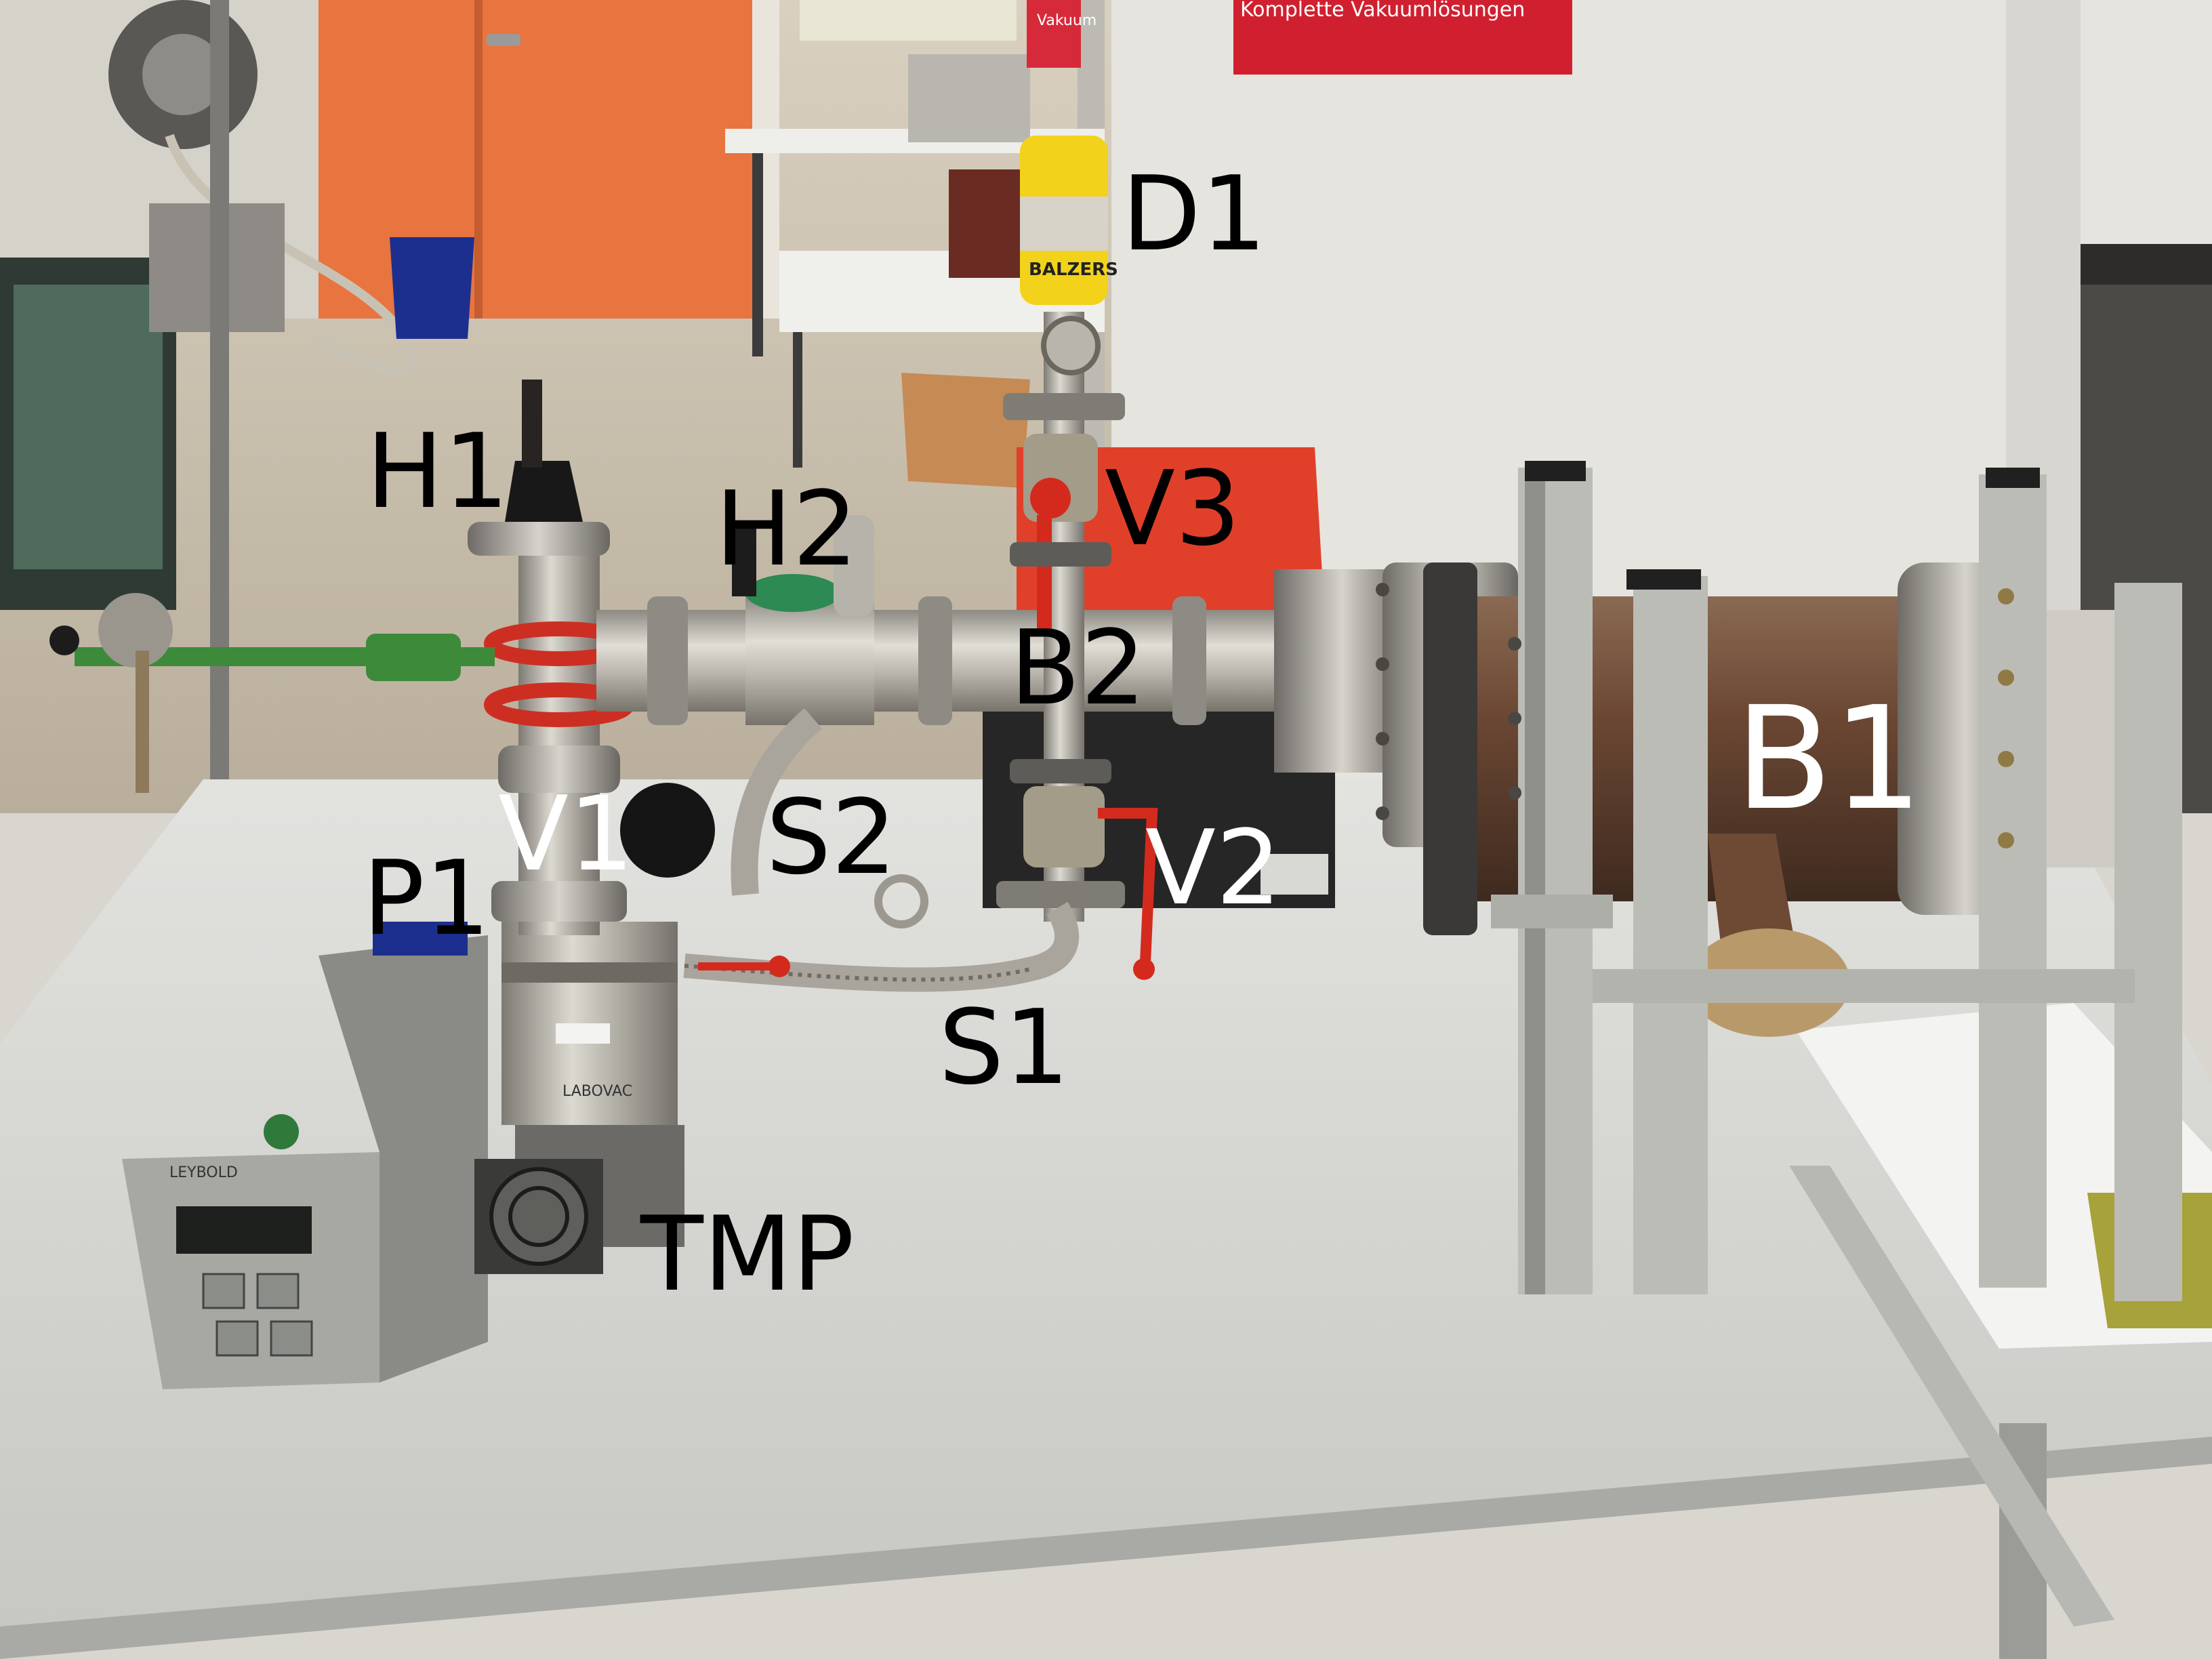 The image size is (2212, 1659). What do you see at coordinates (1078, 668) in the screenshot?
I see `label-b2: B2` at bounding box center [1078, 668].